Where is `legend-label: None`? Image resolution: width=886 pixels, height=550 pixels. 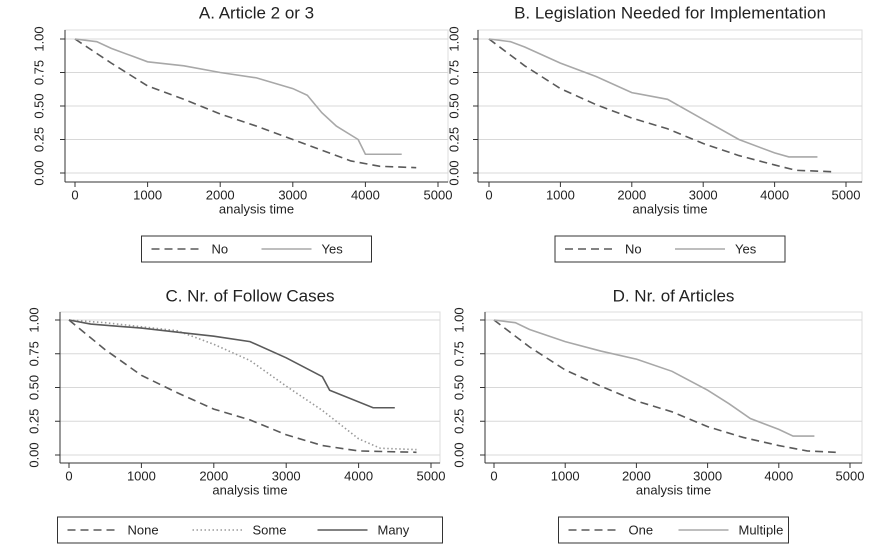 legend-label: None is located at coordinates (143, 529).